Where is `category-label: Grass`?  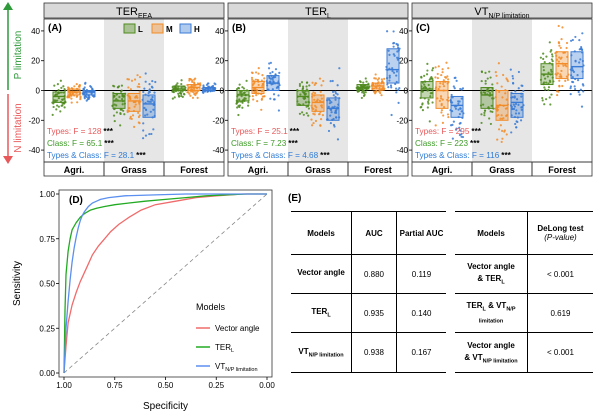 category-label: Grass is located at coordinates (134, 170).